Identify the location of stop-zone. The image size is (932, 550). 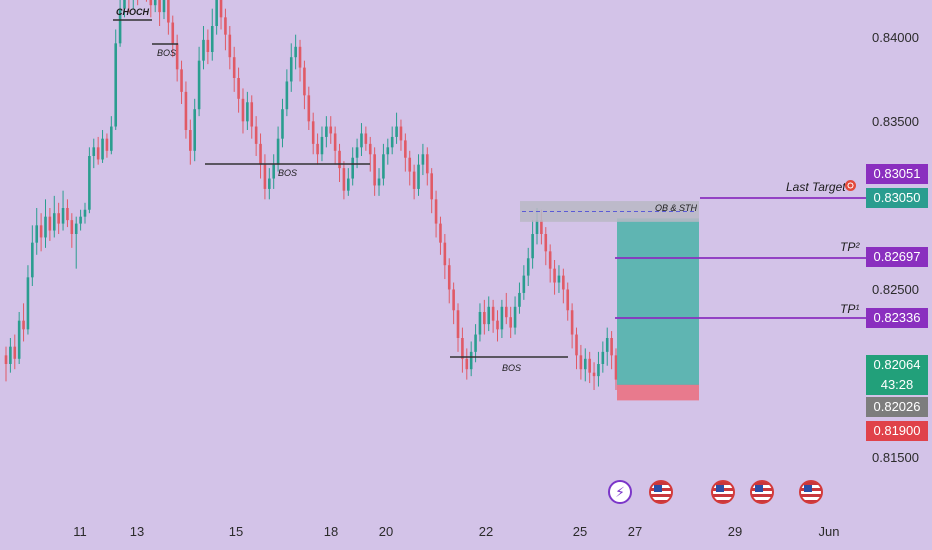
(658, 392).